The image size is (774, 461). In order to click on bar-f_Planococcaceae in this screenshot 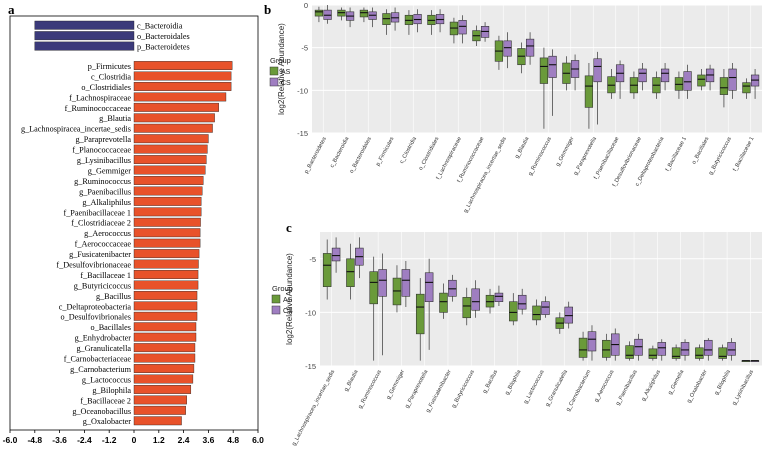, I will do `click(170, 149)`.